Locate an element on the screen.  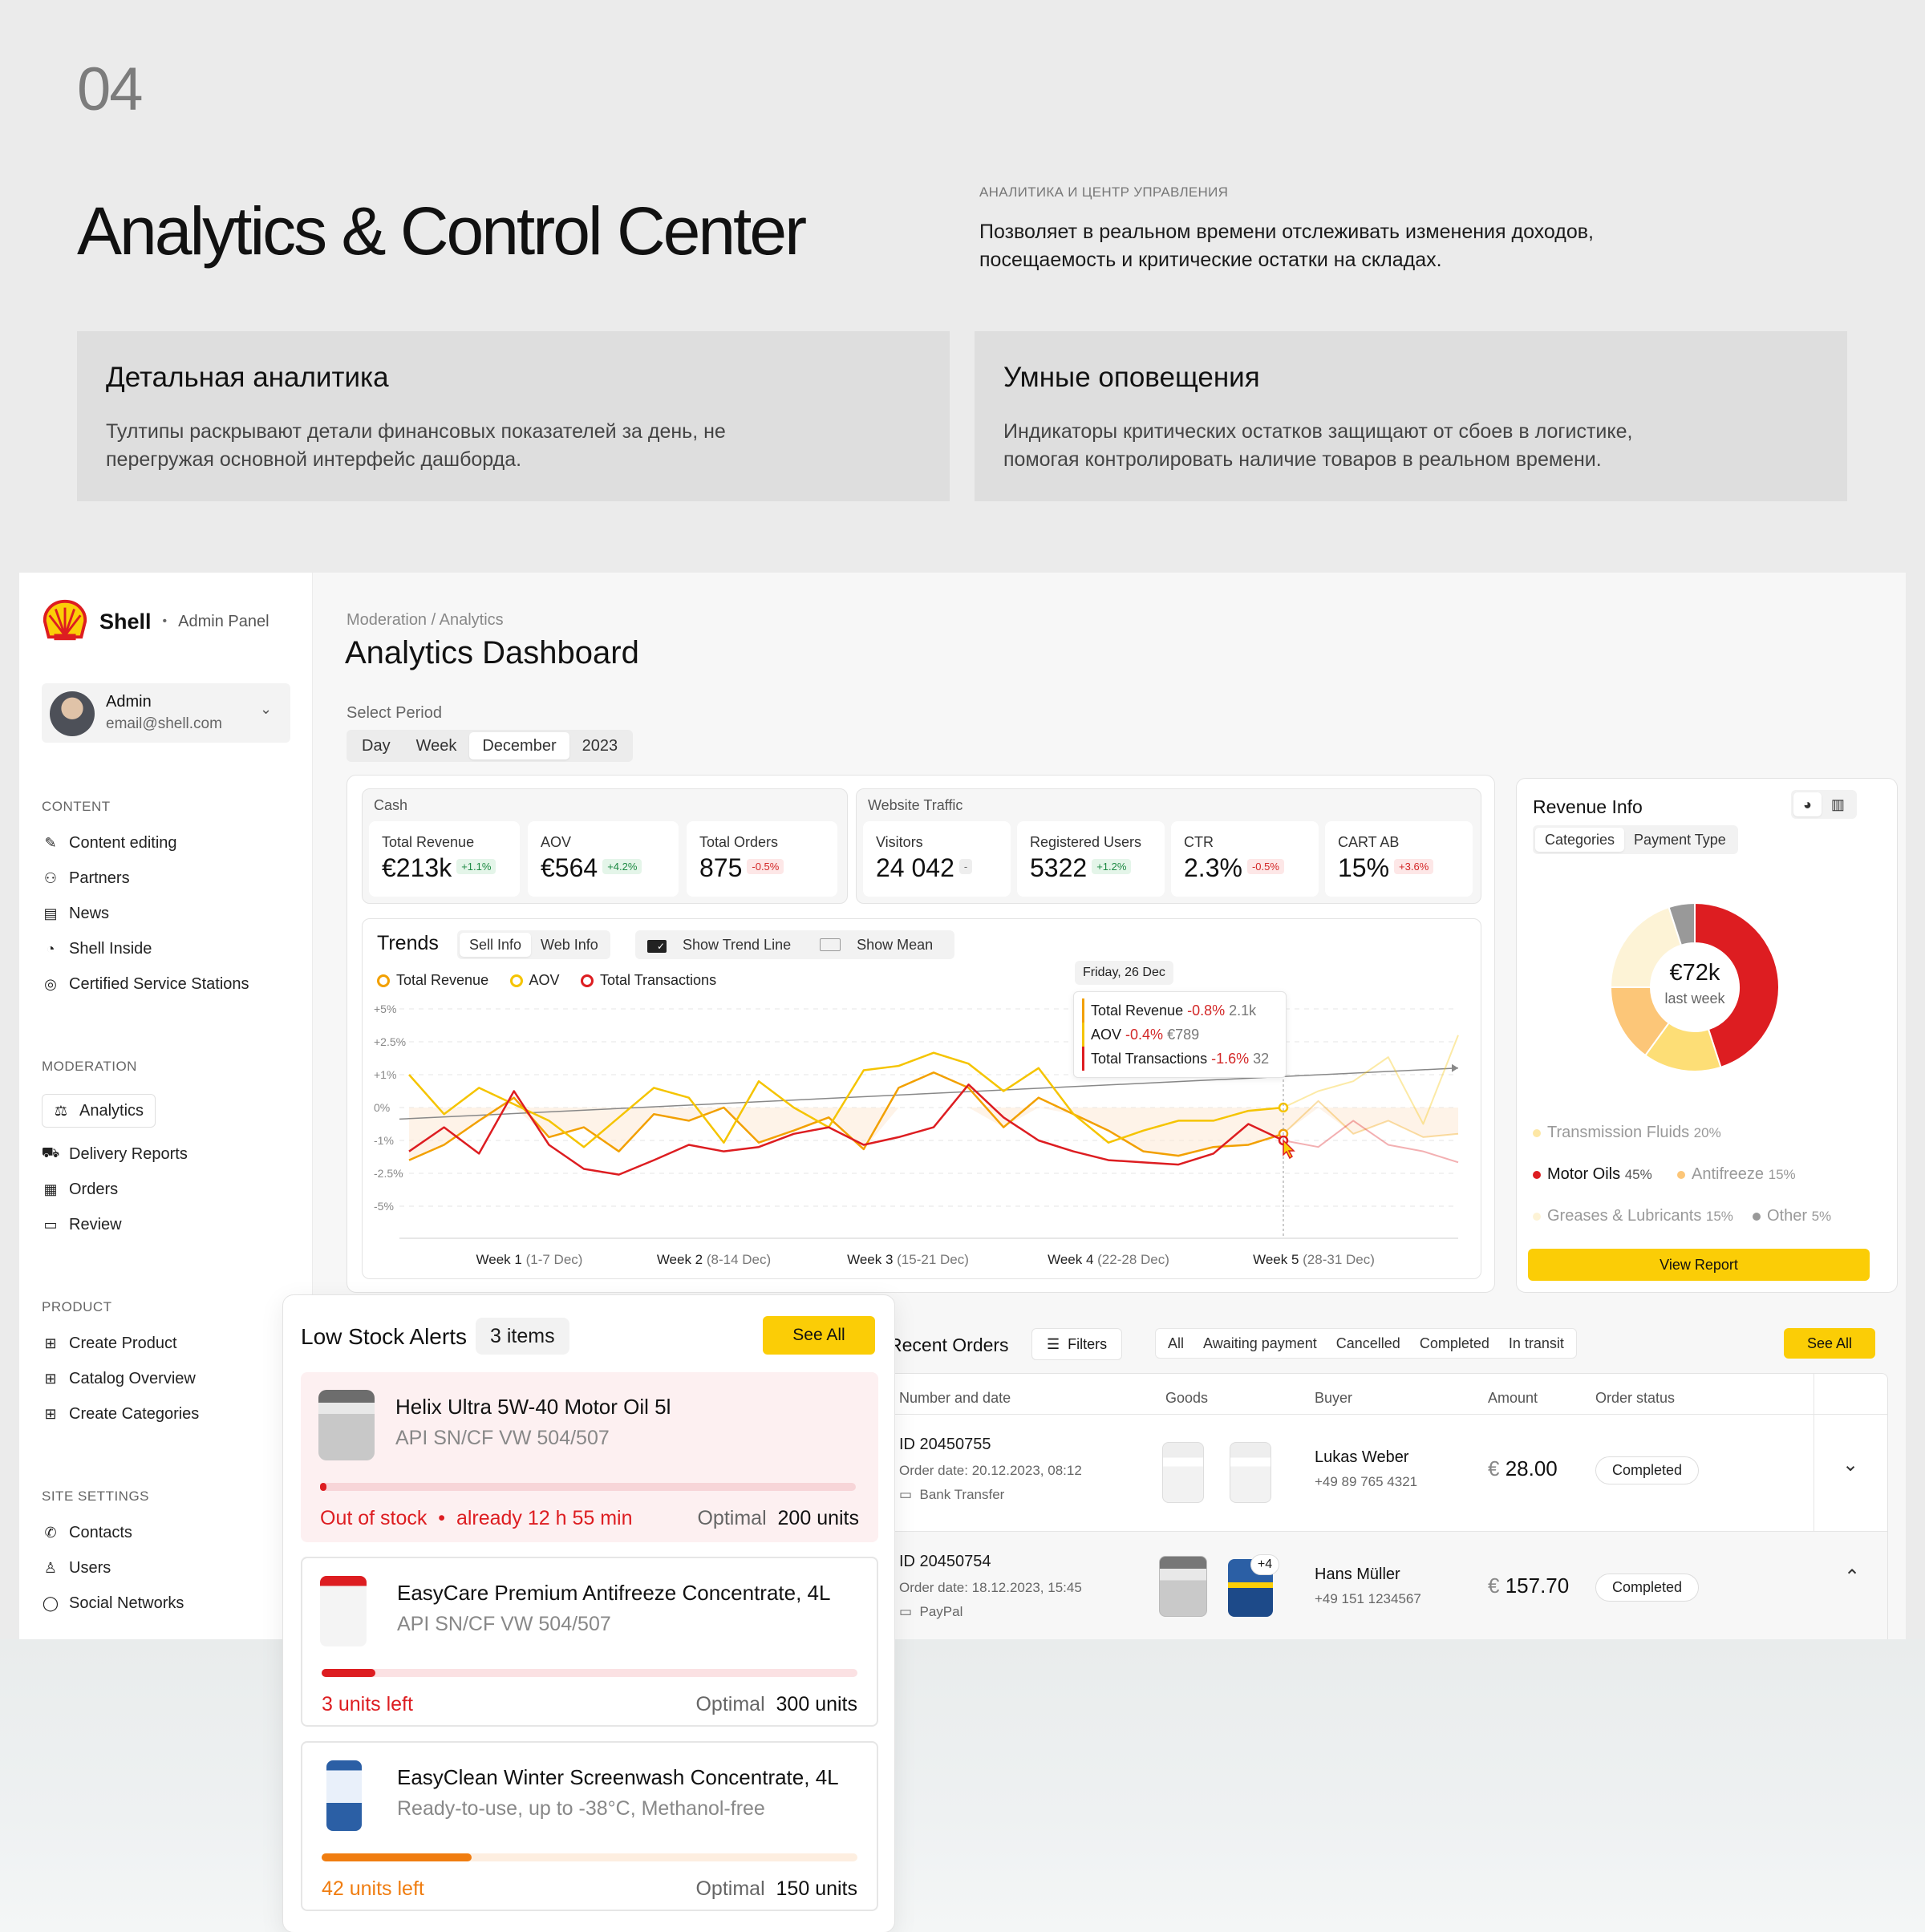
nav-news: ▤ News is located at coordinates (75, 913).